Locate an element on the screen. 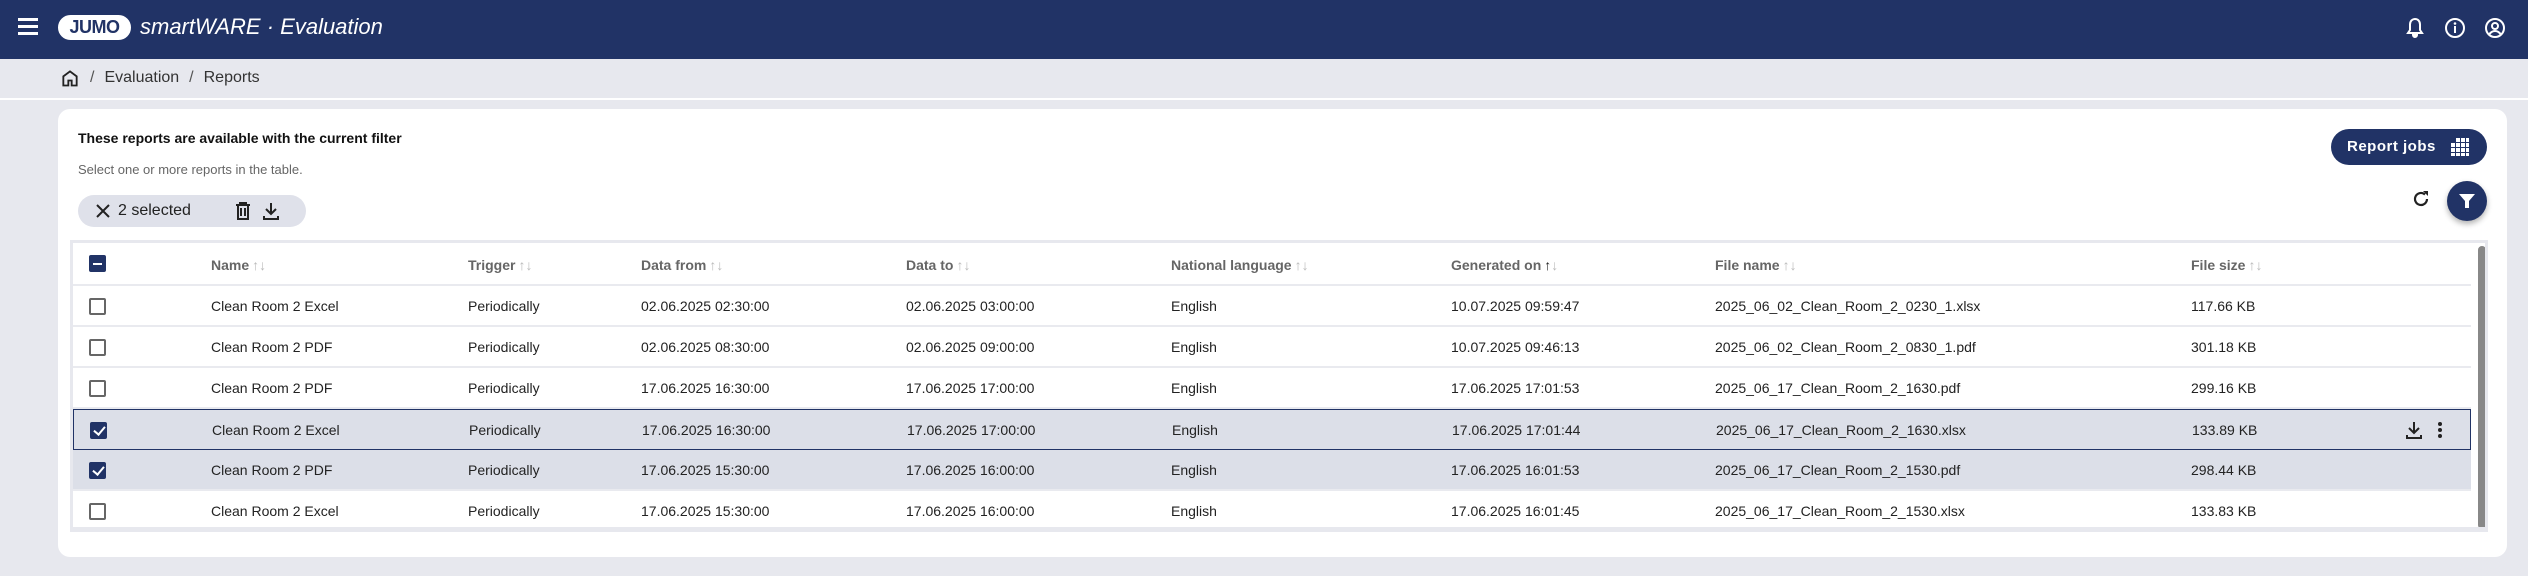  column-header-trigger: Trigger ↑↓ is located at coordinates (500, 265).